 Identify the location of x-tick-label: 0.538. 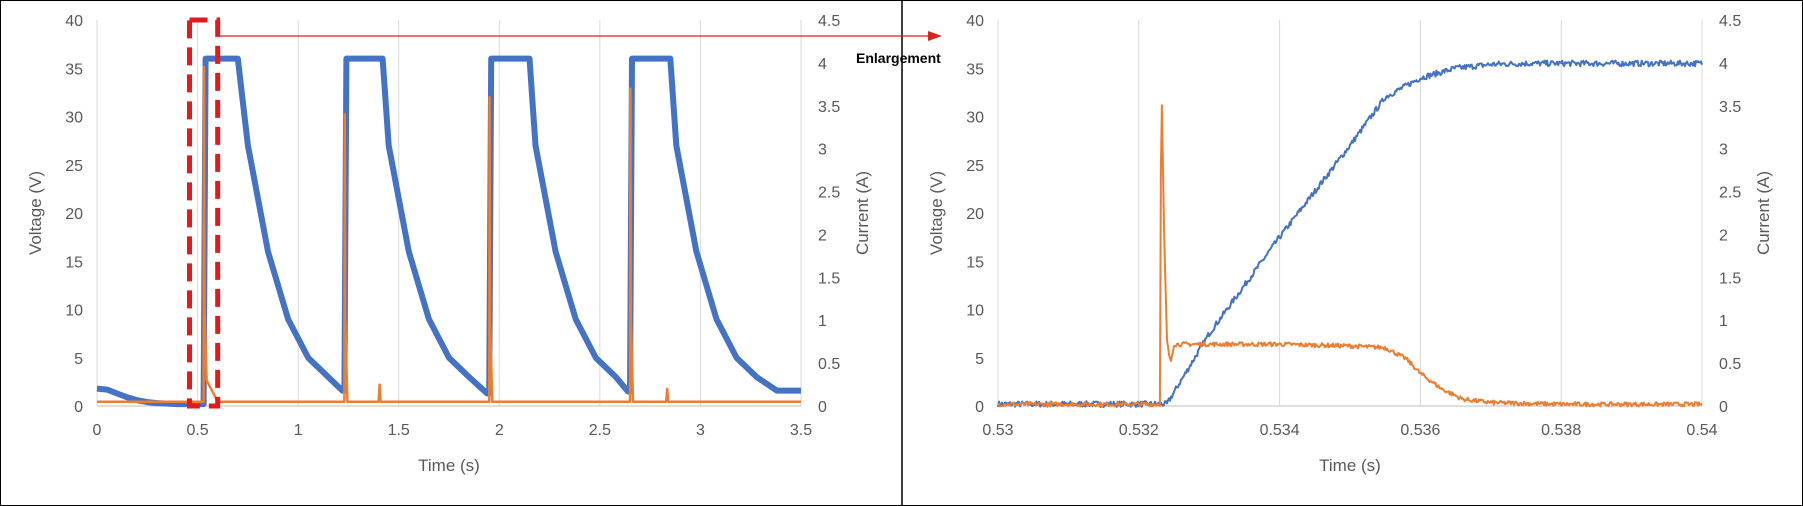
(1561, 430).